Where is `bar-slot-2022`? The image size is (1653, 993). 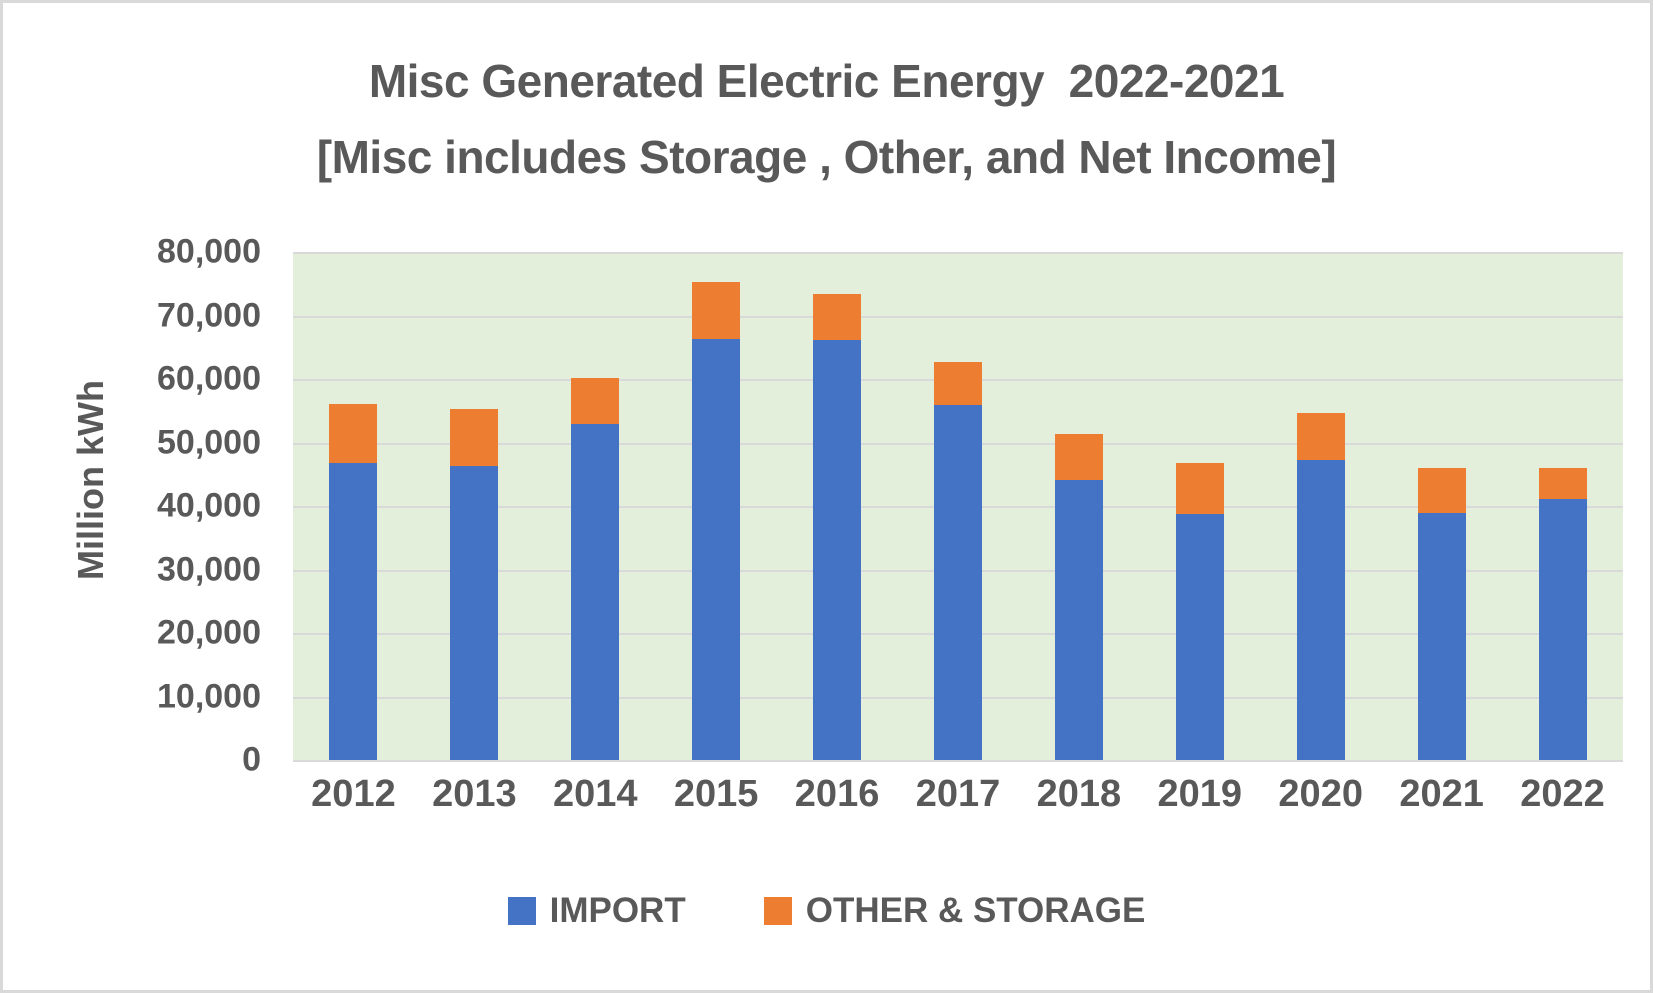
bar-slot-2022 is located at coordinates (1562, 507).